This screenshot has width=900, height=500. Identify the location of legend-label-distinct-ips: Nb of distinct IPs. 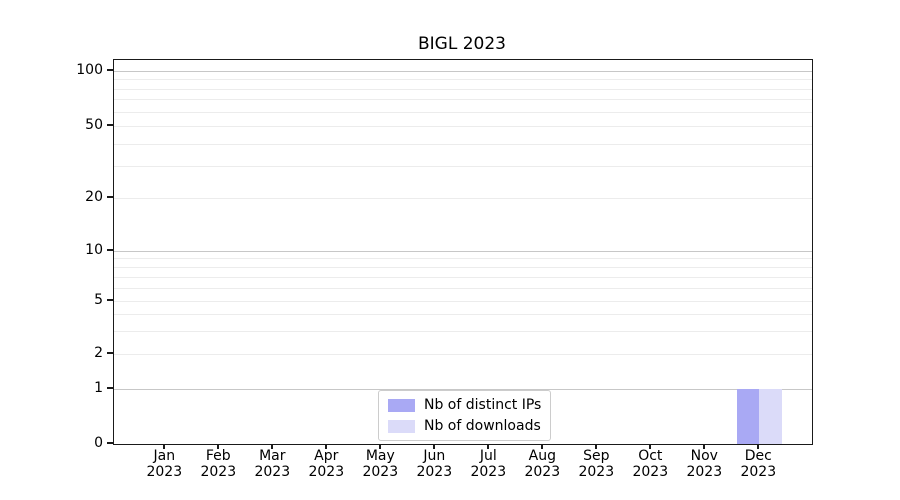
(483, 405).